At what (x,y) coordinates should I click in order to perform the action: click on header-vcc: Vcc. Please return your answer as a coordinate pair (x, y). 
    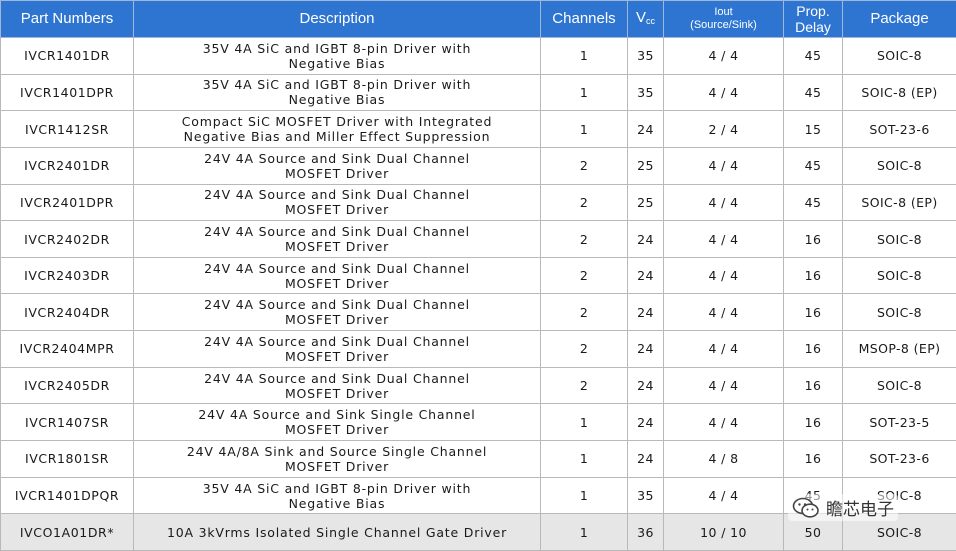
    Looking at the image, I should click on (645, 19).